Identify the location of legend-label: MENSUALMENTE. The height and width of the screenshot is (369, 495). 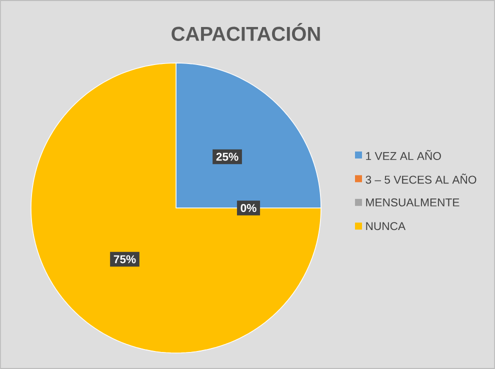
(413, 202).